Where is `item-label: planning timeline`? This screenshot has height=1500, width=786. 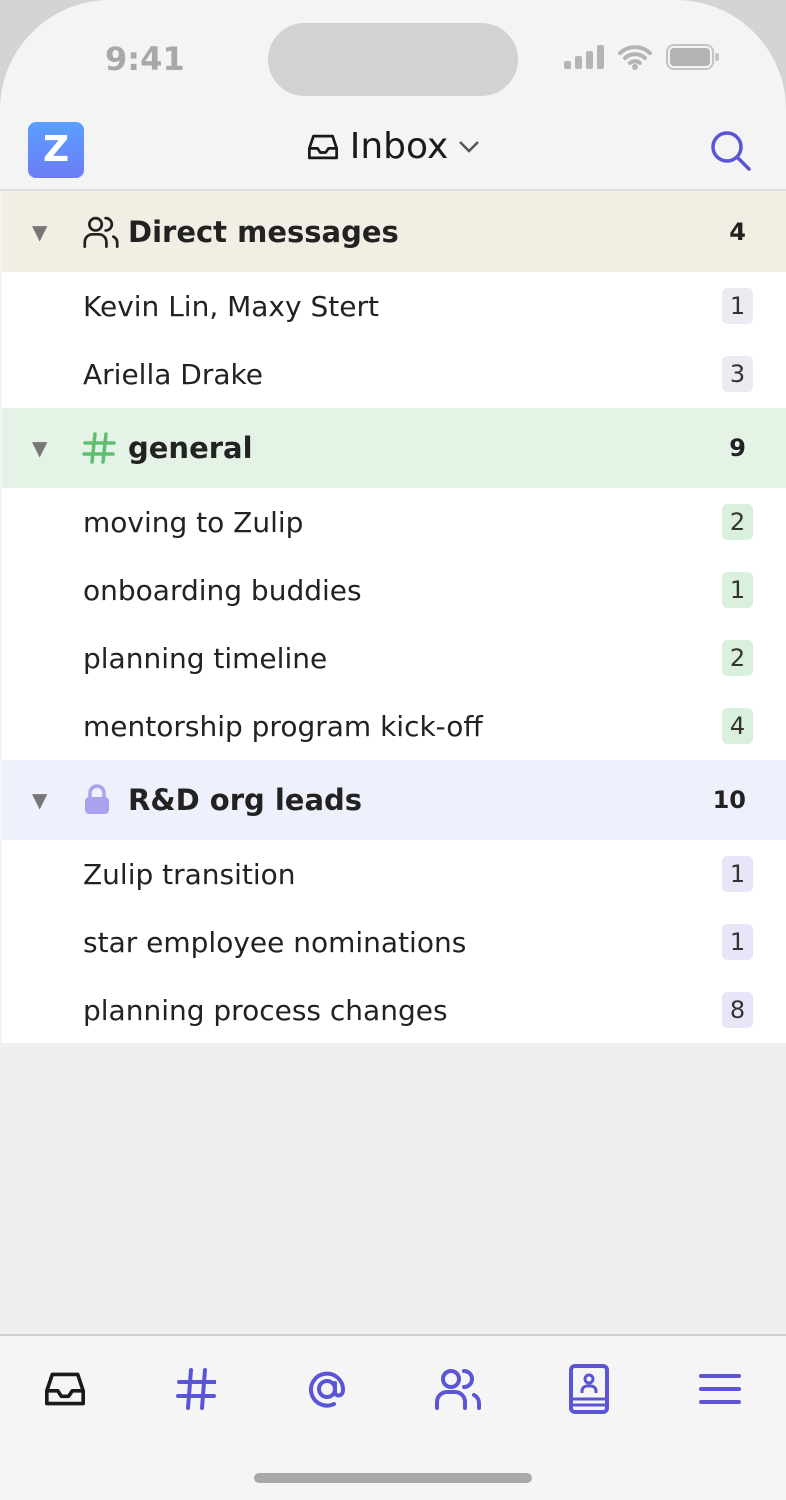 item-label: planning timeline is located at coordinates (205, 658).